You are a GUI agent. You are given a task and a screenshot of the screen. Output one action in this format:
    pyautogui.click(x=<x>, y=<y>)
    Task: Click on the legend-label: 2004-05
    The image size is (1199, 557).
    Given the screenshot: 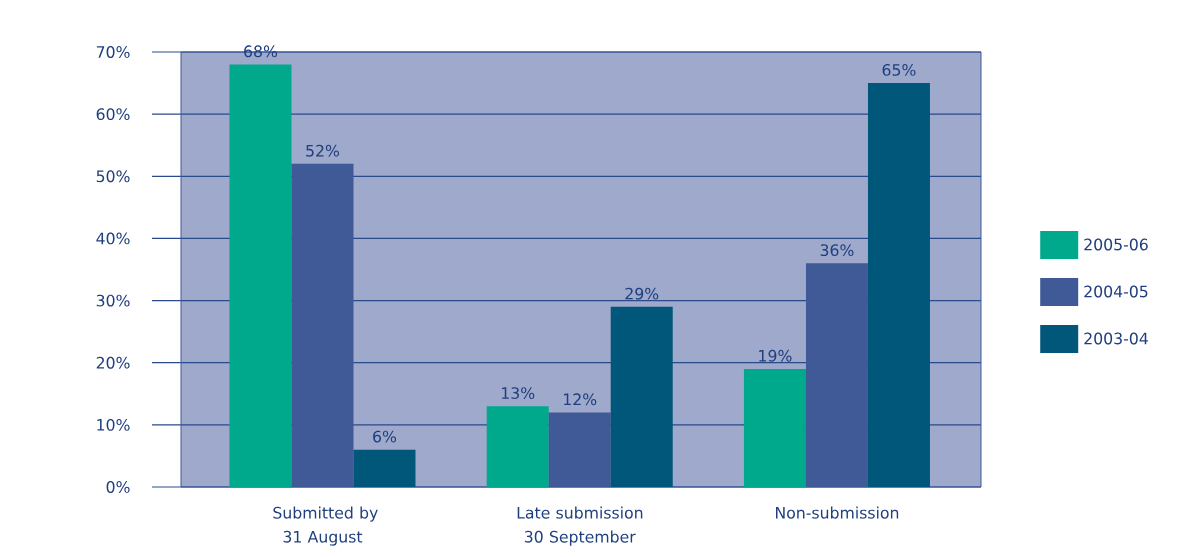 What is the action you would take?
    pyautogui.click(x=1116, y=291)
    